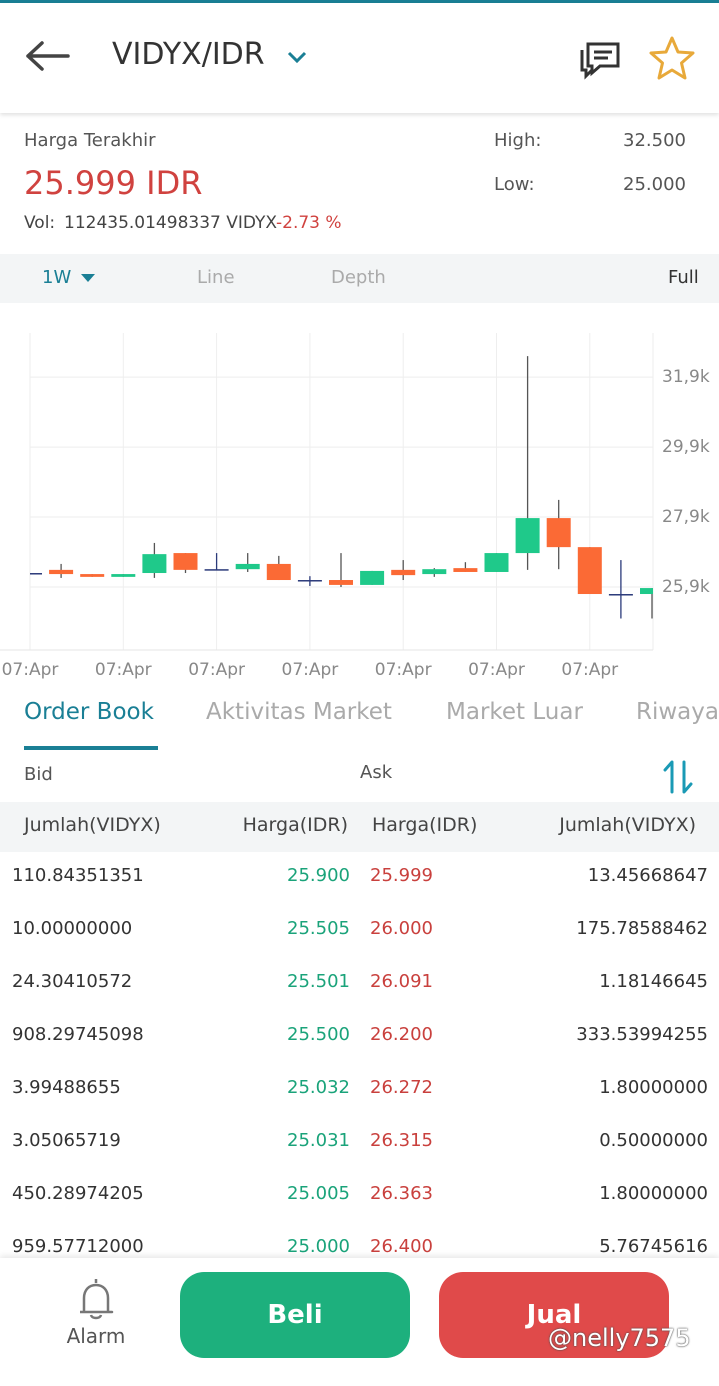 This screenshot has width=719, height=1386. What do you see at coordinates (678, 777) in the screenshot?
I see `swap-icon` at bounding box center [678, 777].